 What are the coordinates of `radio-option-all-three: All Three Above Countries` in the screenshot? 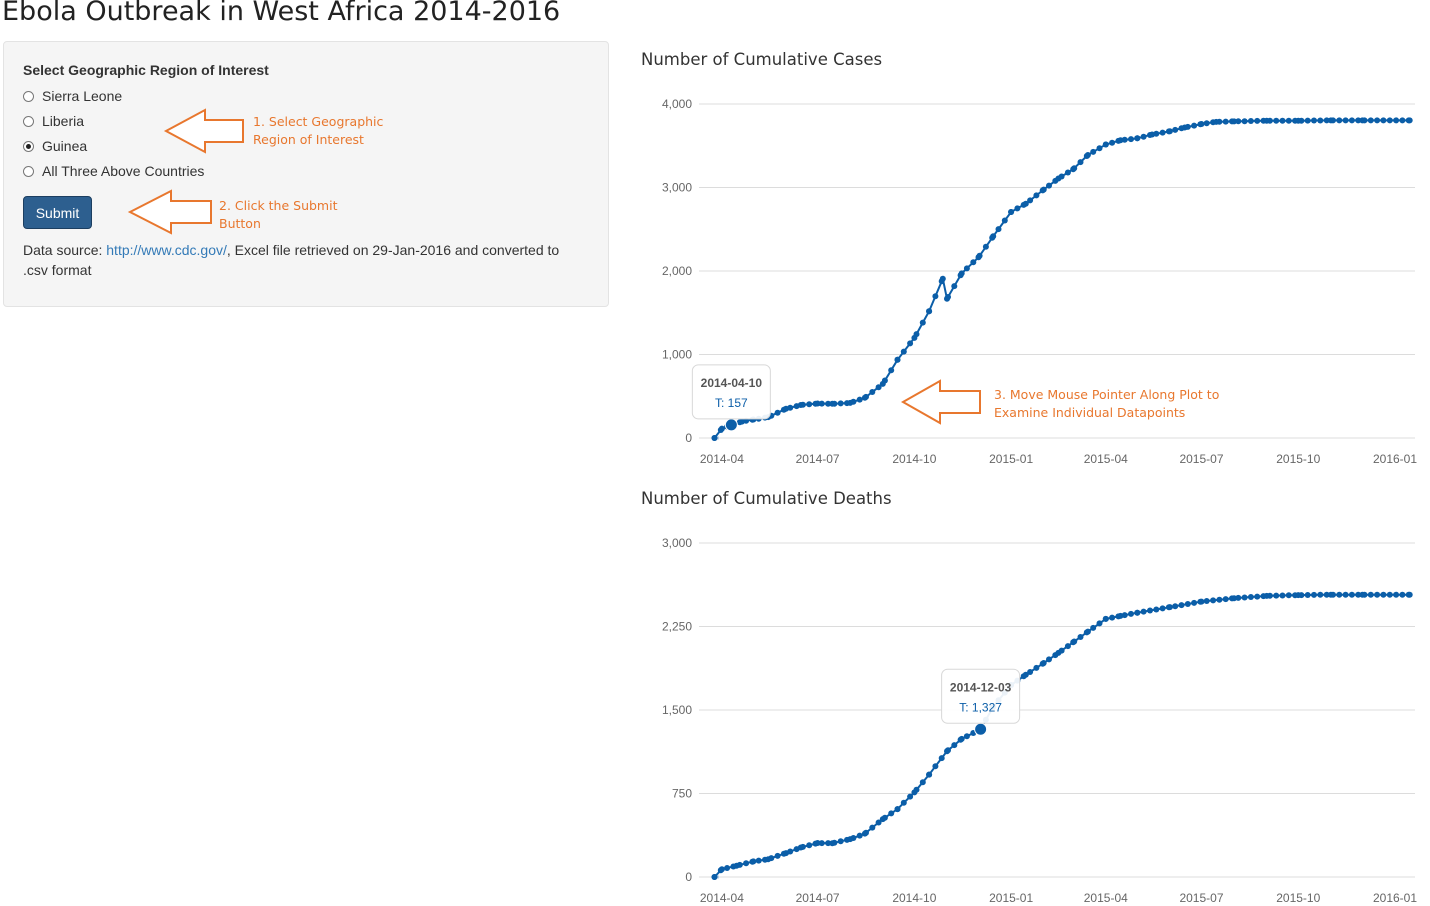 It's located at (113, 171).